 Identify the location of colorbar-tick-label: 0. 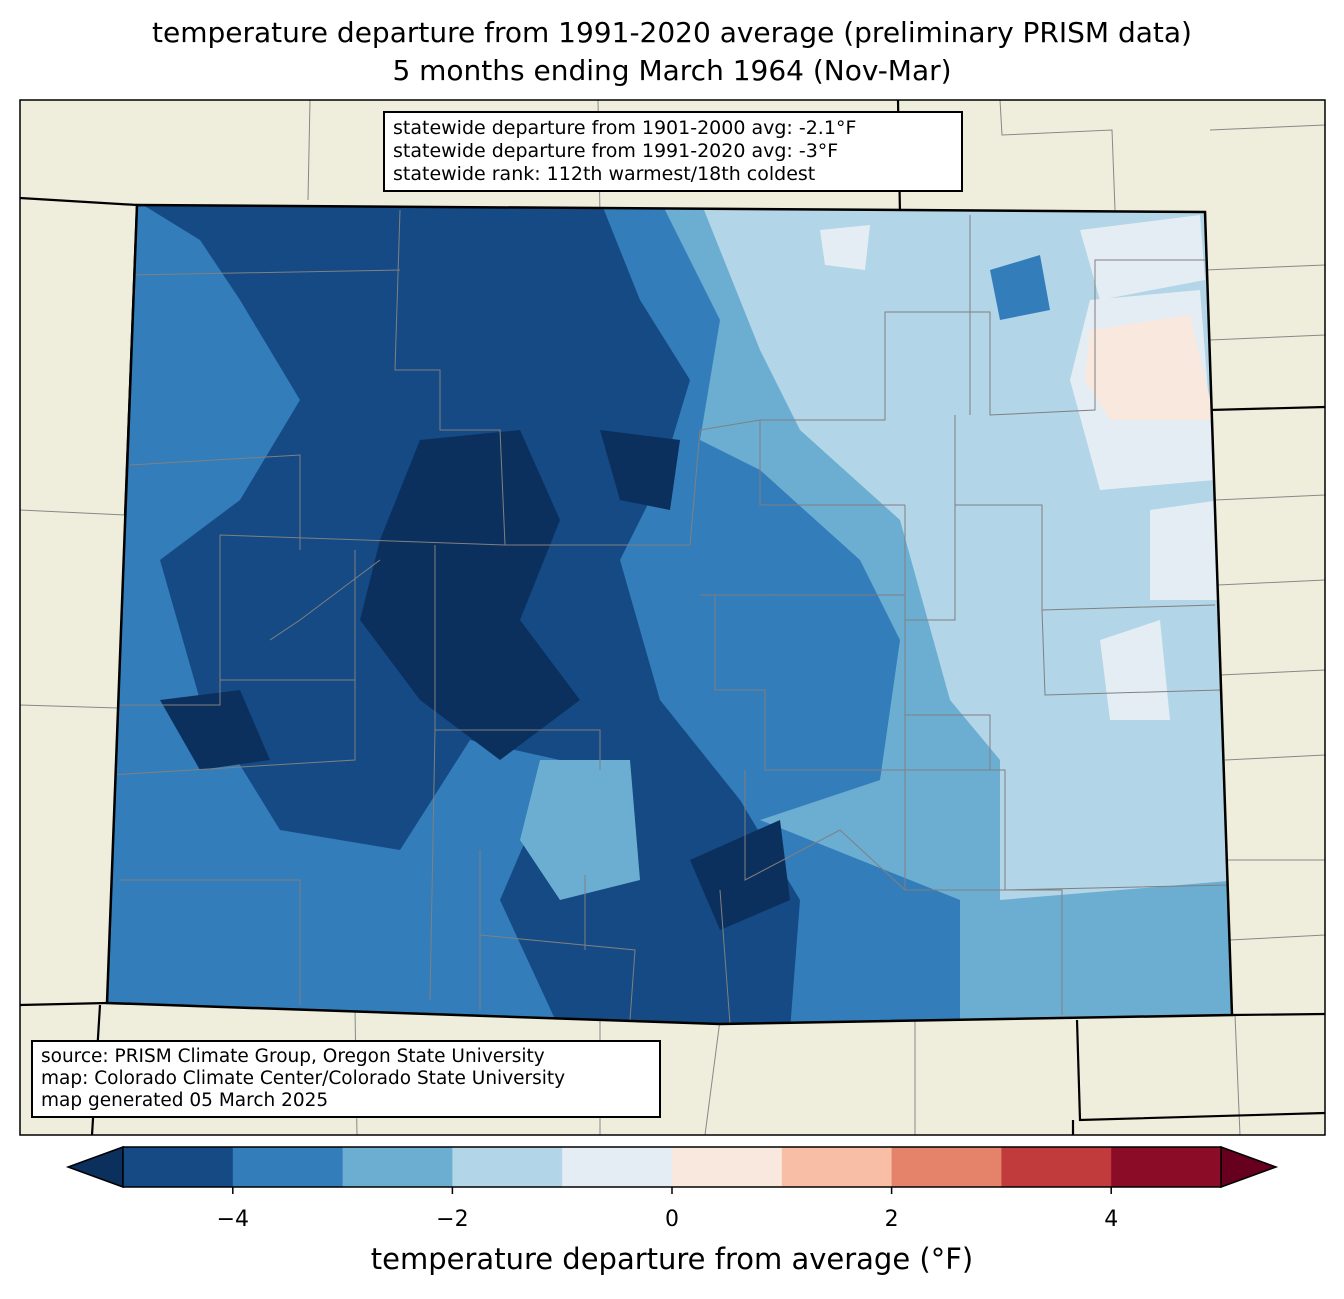
(672, 1219).